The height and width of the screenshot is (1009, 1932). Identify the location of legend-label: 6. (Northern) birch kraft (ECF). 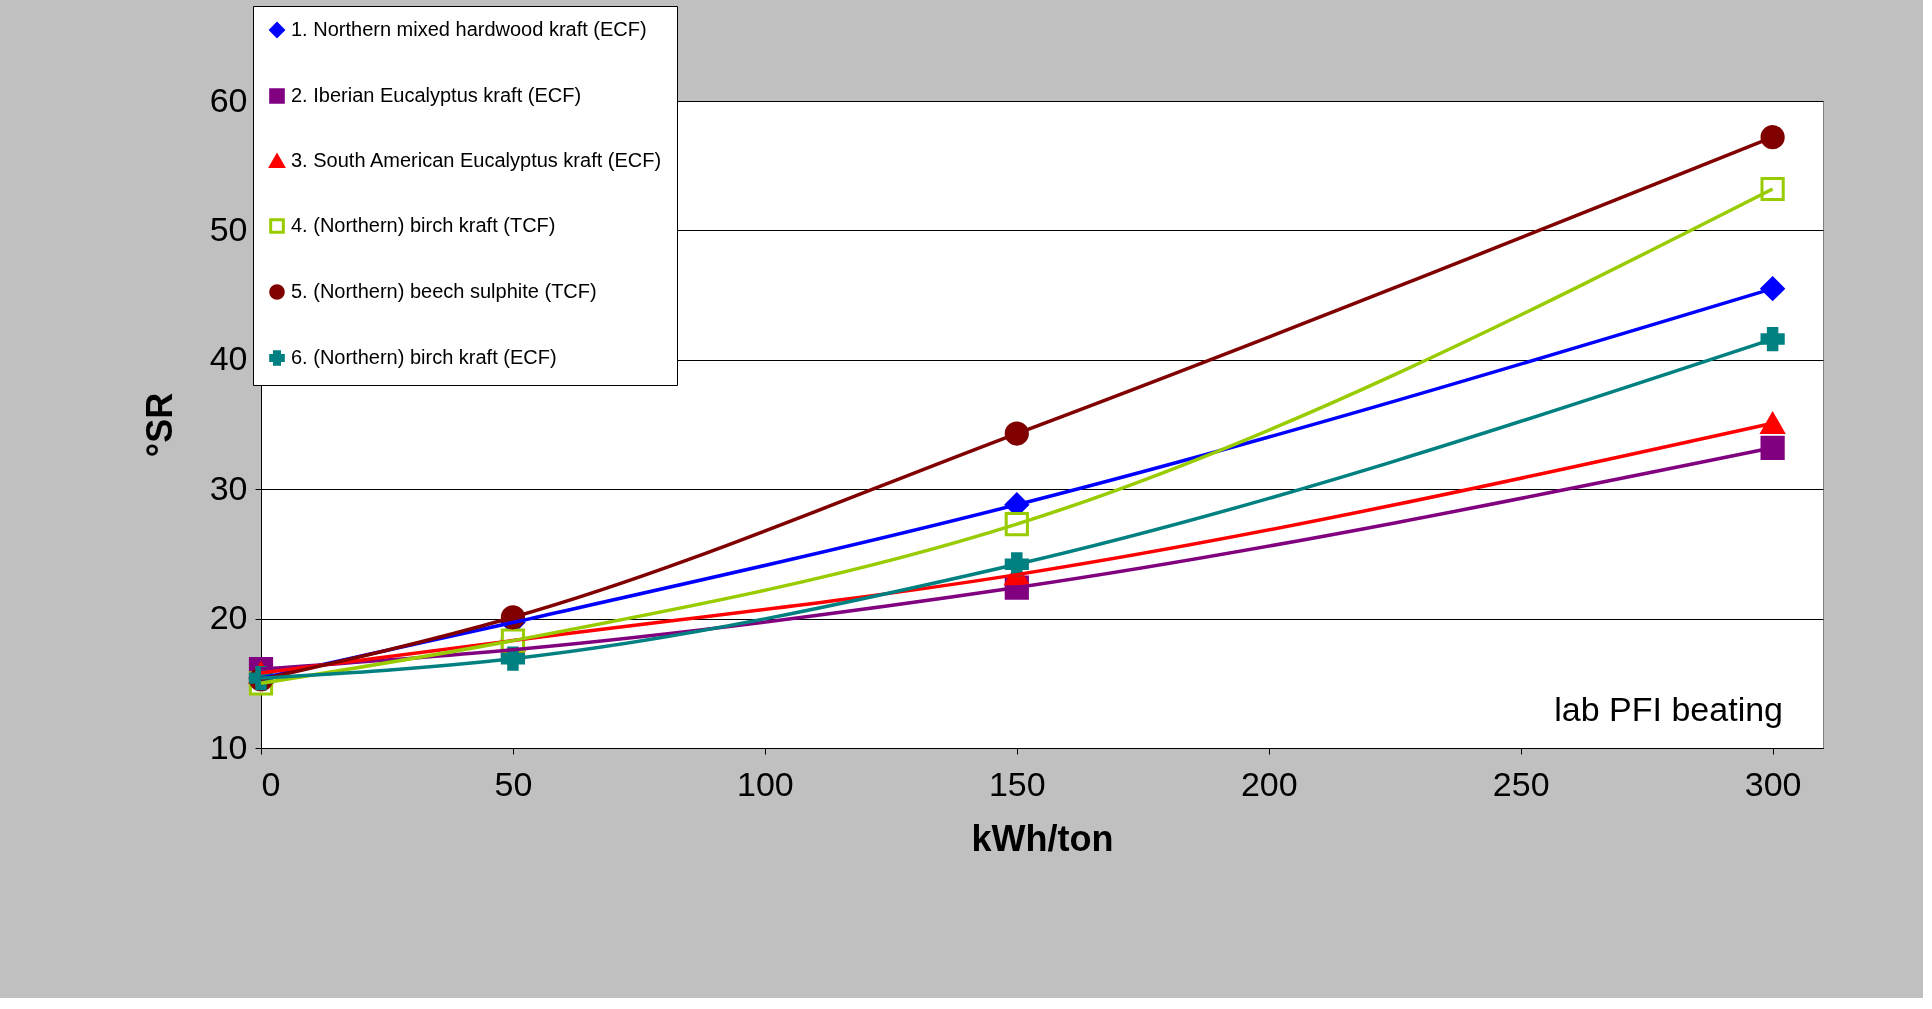
(424, 357).